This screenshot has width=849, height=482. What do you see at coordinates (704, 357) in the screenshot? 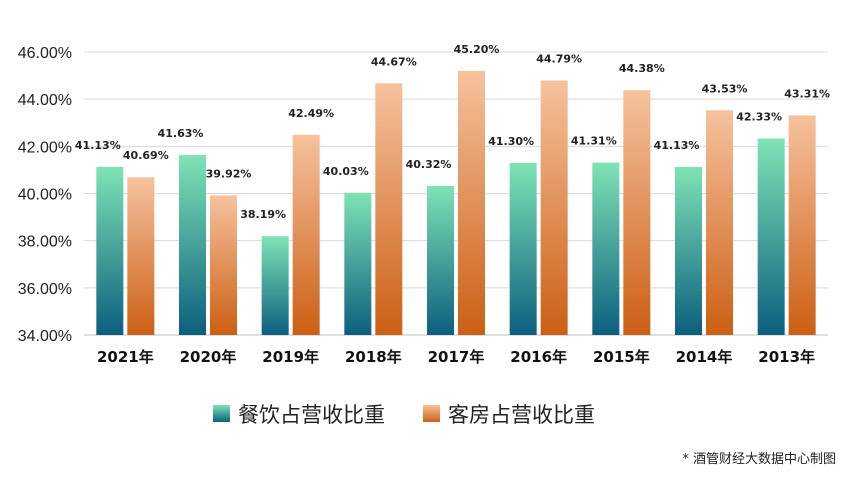
I see `x-tick-label: 2014年` at bounding box center [704, 357].